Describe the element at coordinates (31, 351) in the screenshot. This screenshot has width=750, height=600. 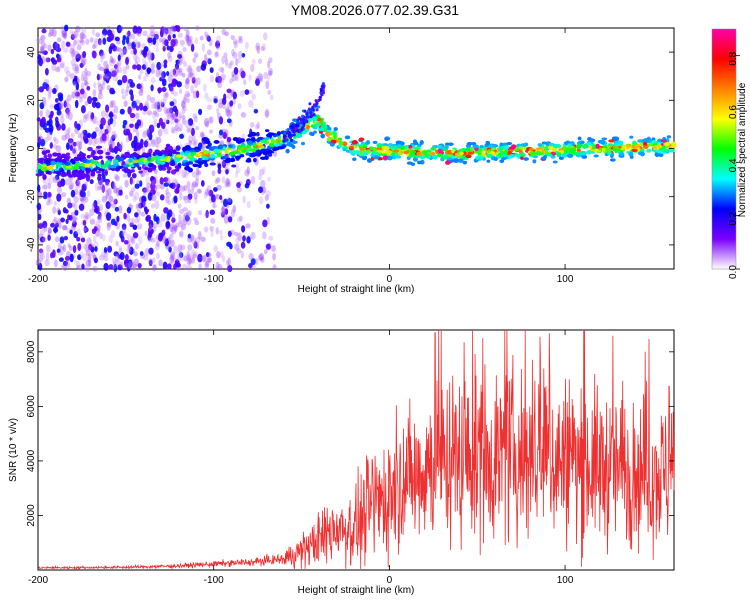
I see `snr-y-tick-label: 8000` at that location.